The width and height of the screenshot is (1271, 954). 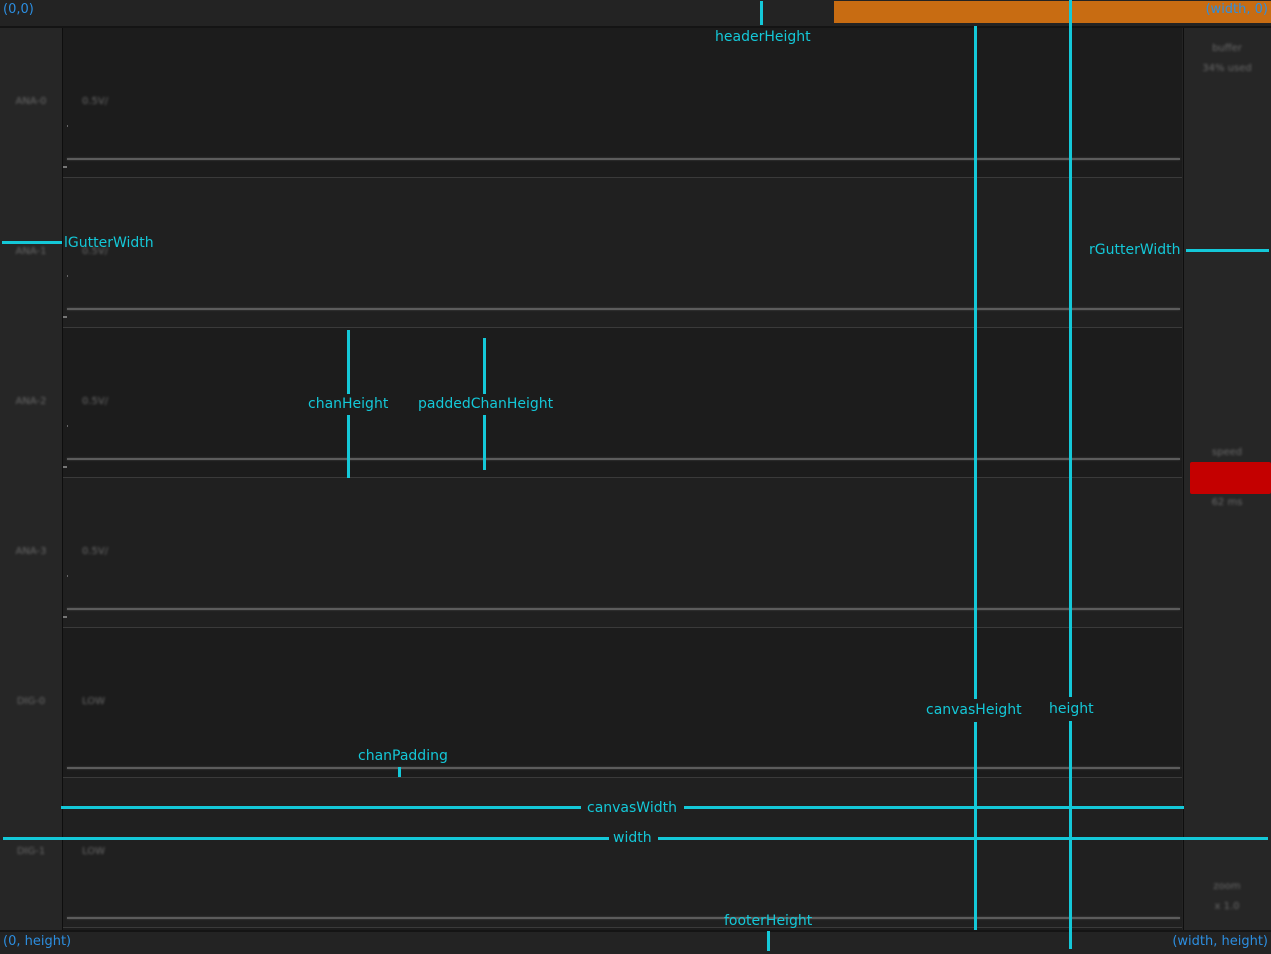 What do you see at coordinates (486, 404) in the screenshot?
I see `padded-chan-height-label: paddedChanHeight` at bounding box center [486, 404].